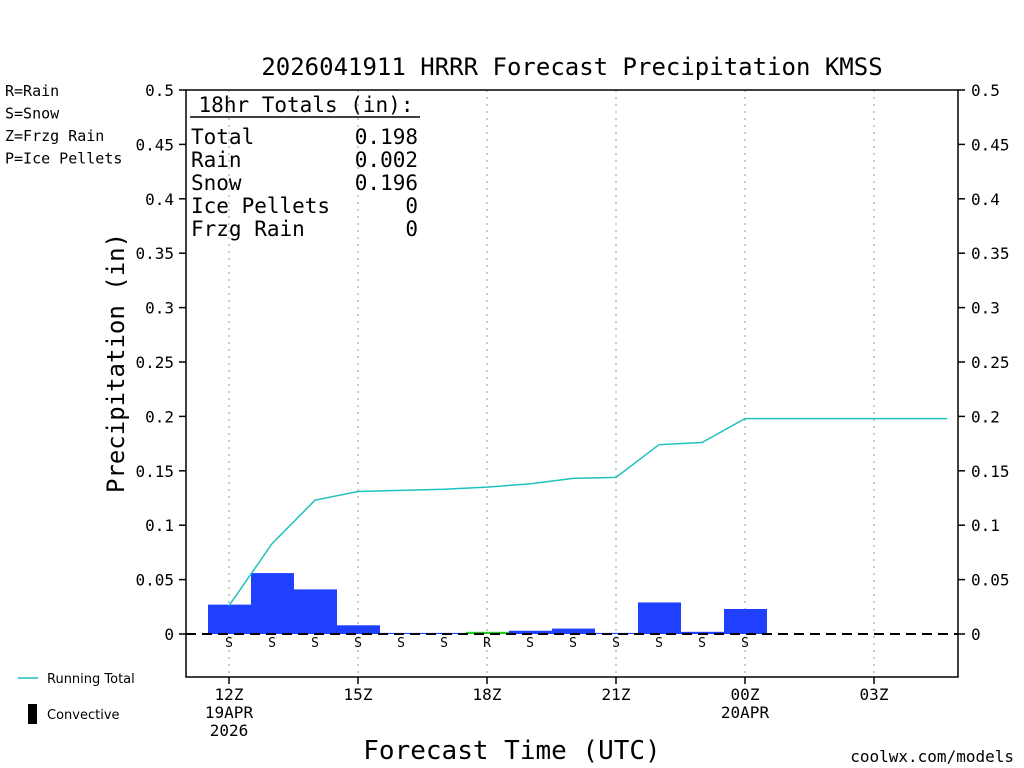  I want to click on totals-row-label: Rain, so click(216, 160).